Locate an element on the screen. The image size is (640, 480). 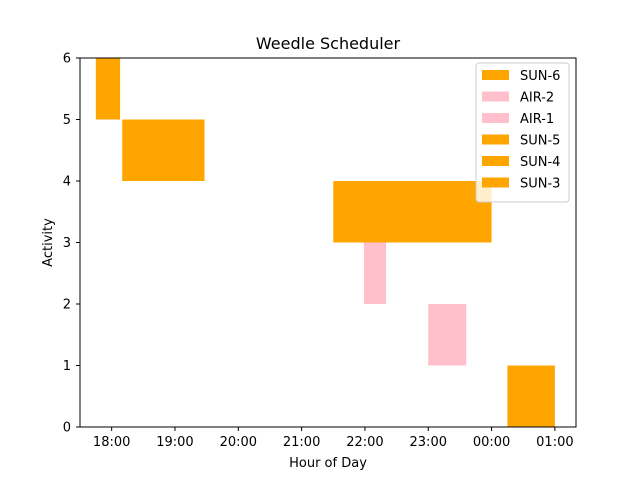
x-axis: 18:00 19:00 20:00 21:00 22:00 23:00 00:00 01:00 is located at coordinates (333, 438).